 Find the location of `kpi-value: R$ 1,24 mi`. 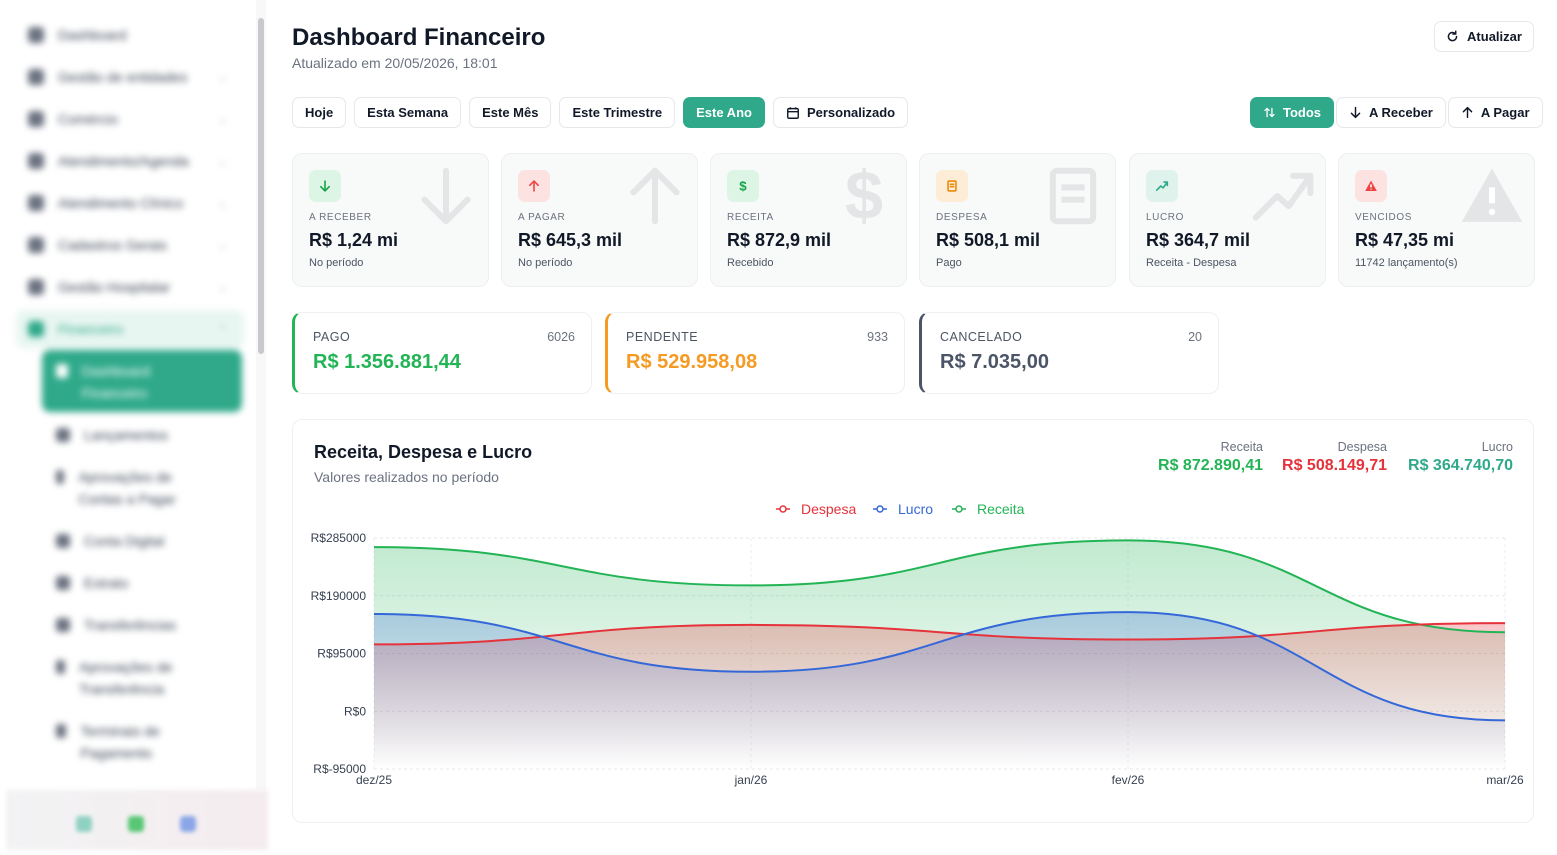

kpi-value: R$ 1,24 mi is located at coordinates (354, 240).